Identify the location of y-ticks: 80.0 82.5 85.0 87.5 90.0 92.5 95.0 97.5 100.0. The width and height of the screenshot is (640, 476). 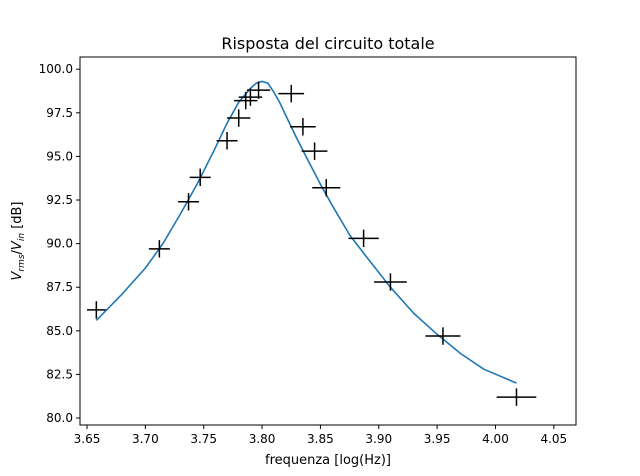
(59, 243).